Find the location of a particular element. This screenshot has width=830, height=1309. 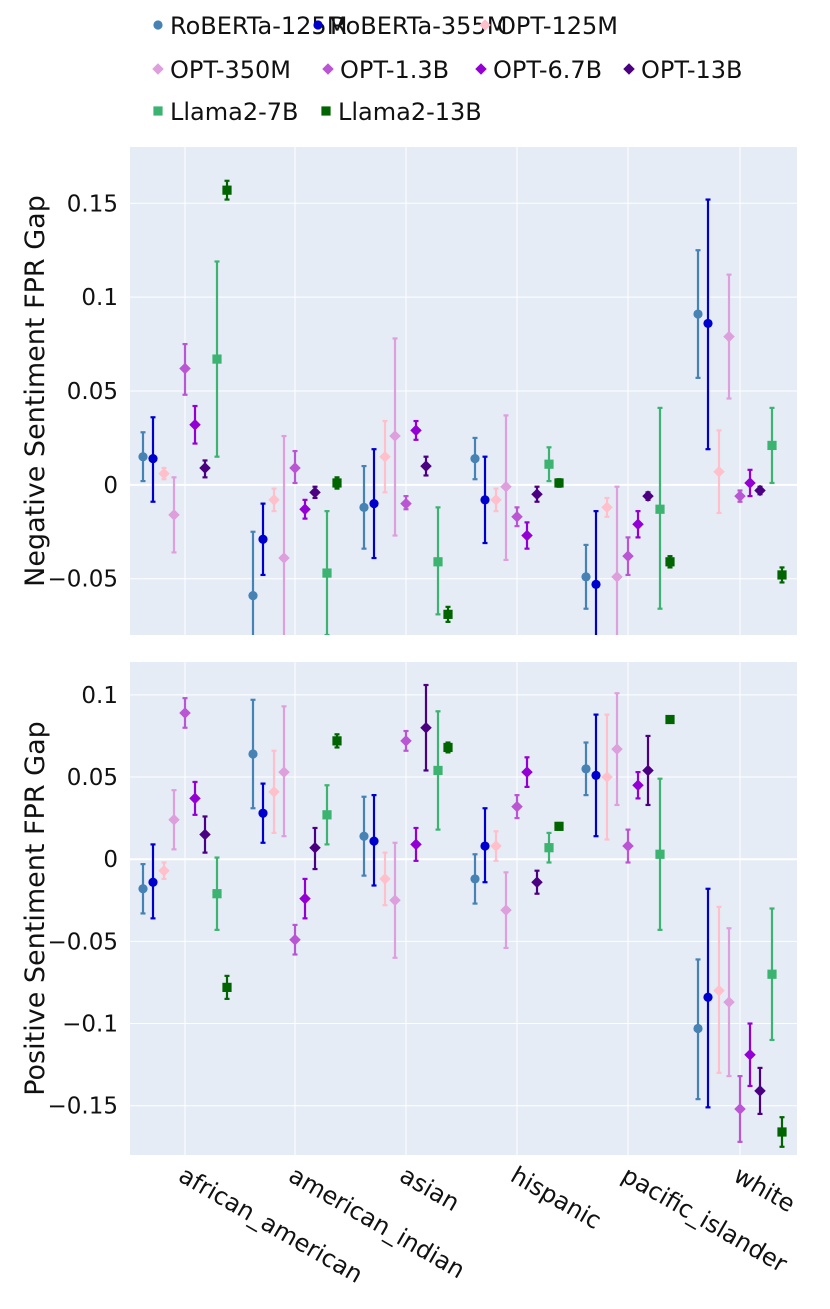

point-opt-1-3b-african-american is located at coordinates (185, 368).